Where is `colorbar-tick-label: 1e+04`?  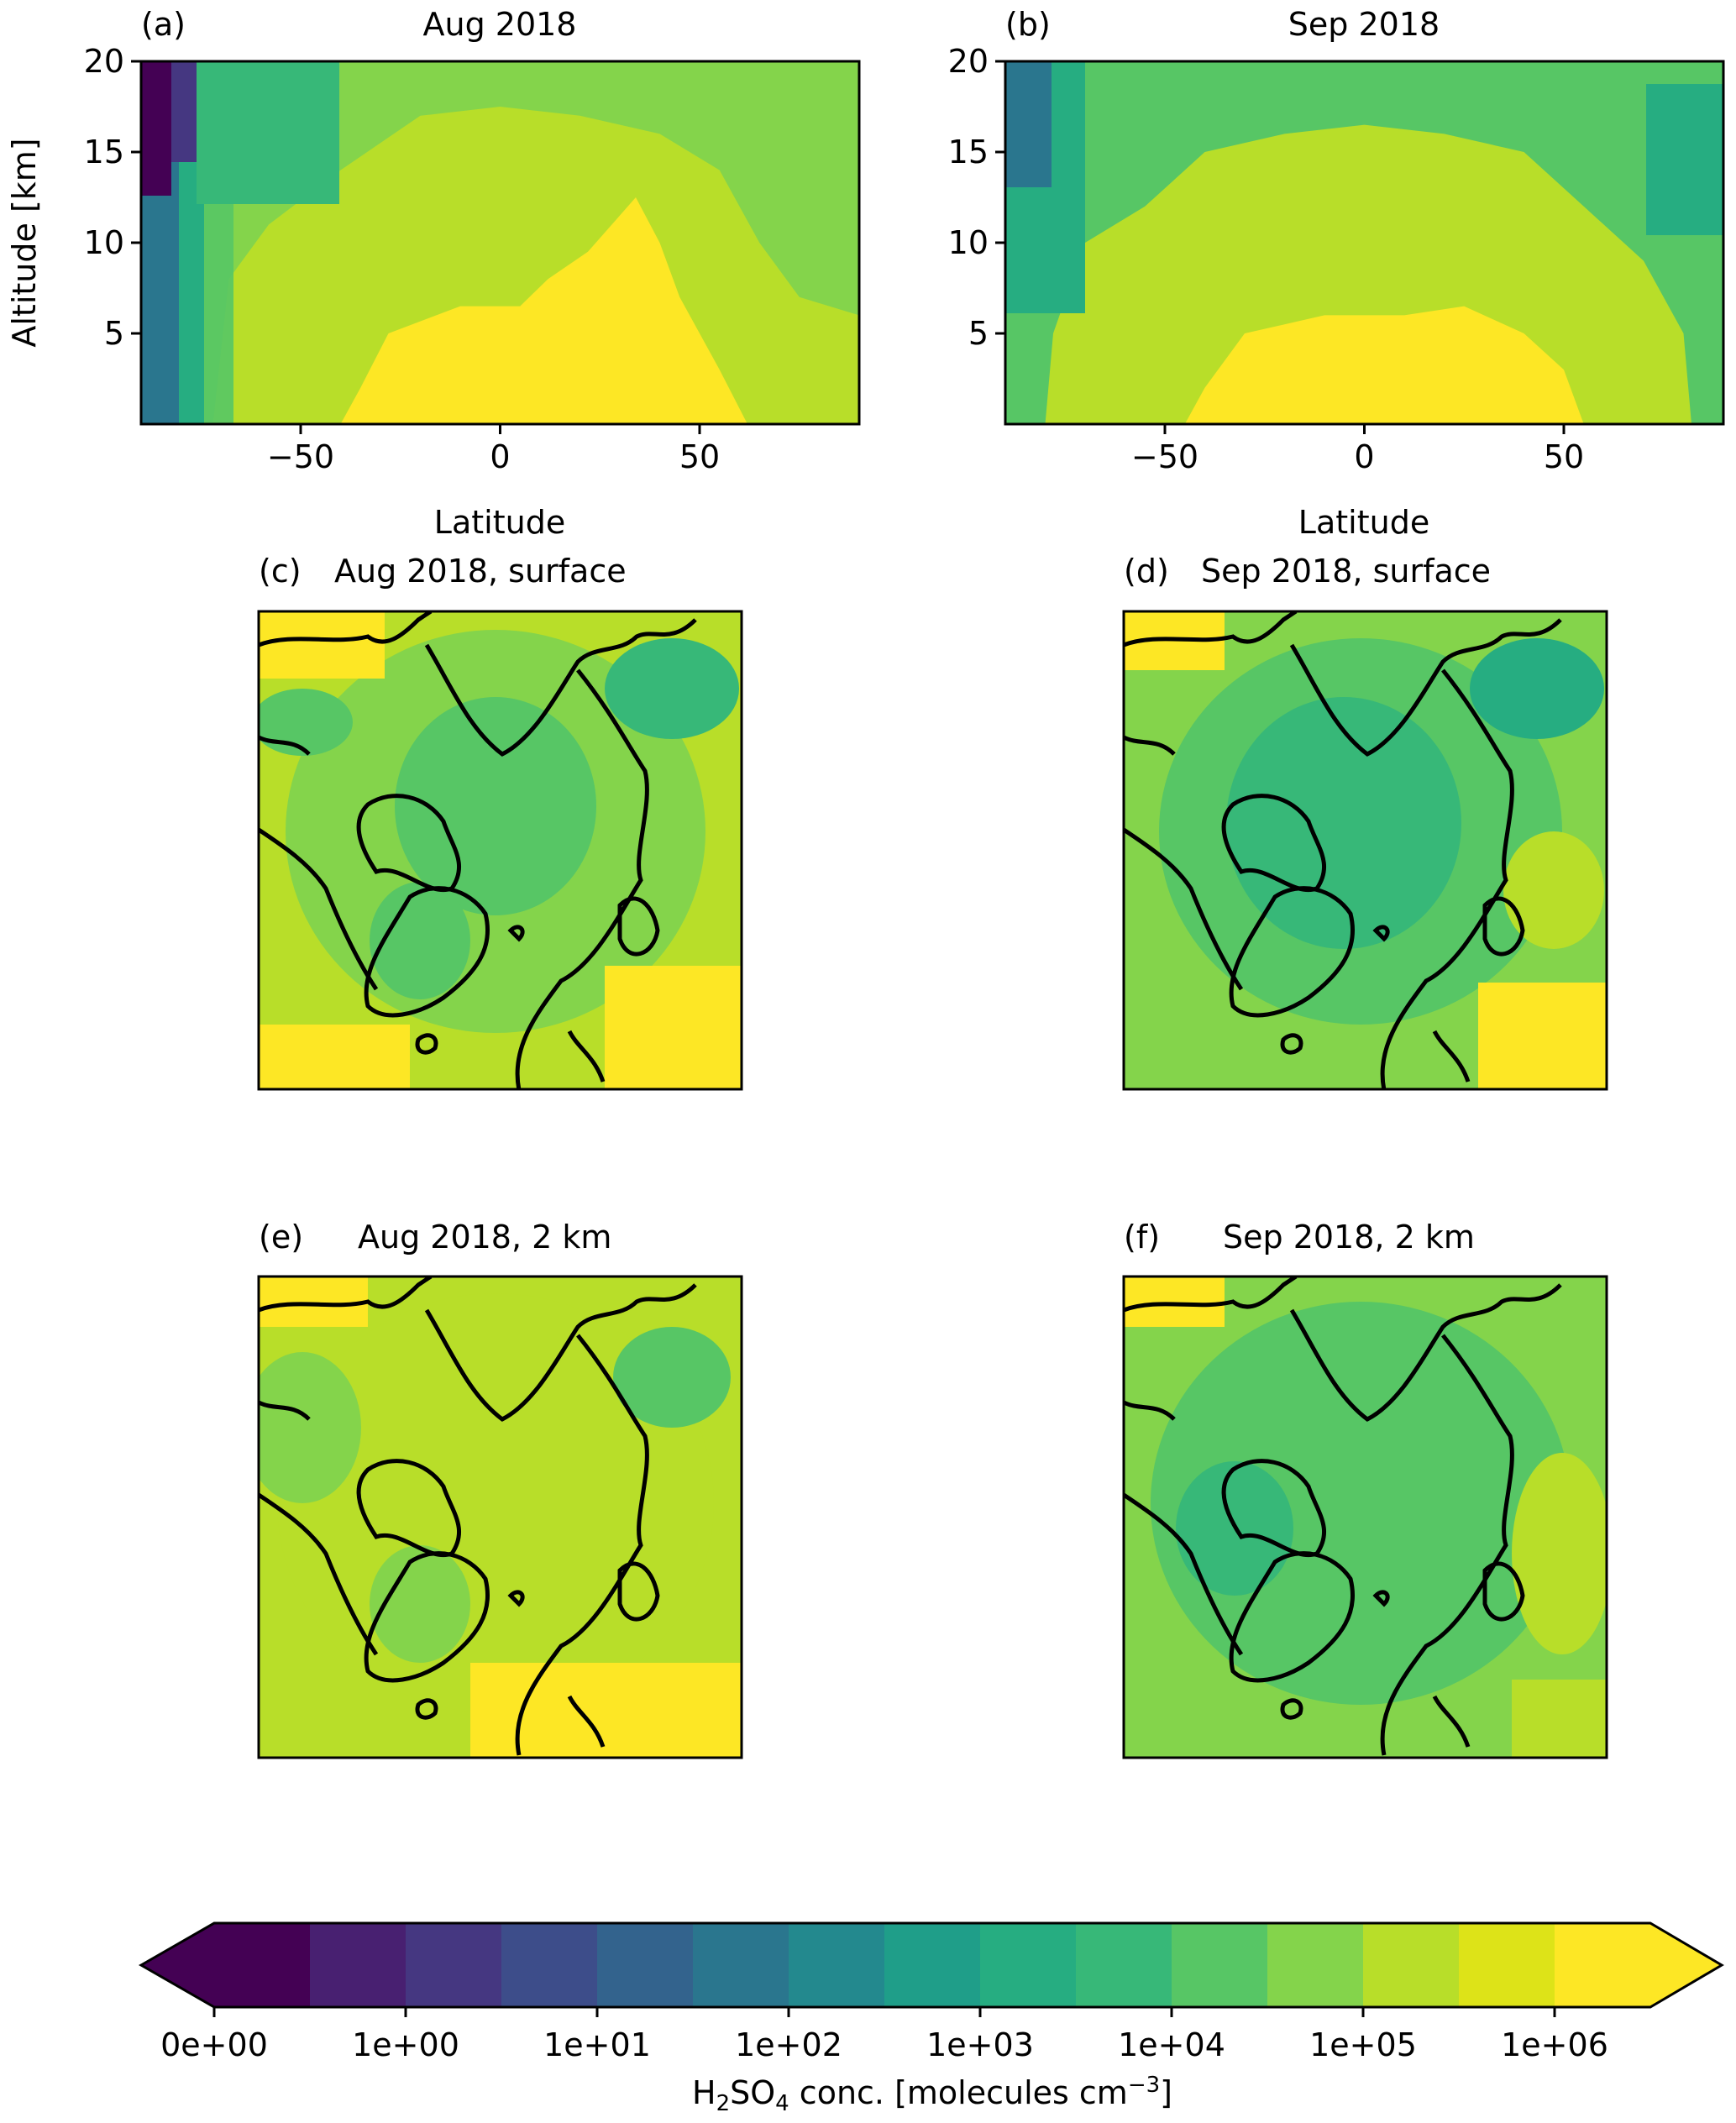 colorbar-tick-label: 1e+04 is located at coordinates (1171, 2044).